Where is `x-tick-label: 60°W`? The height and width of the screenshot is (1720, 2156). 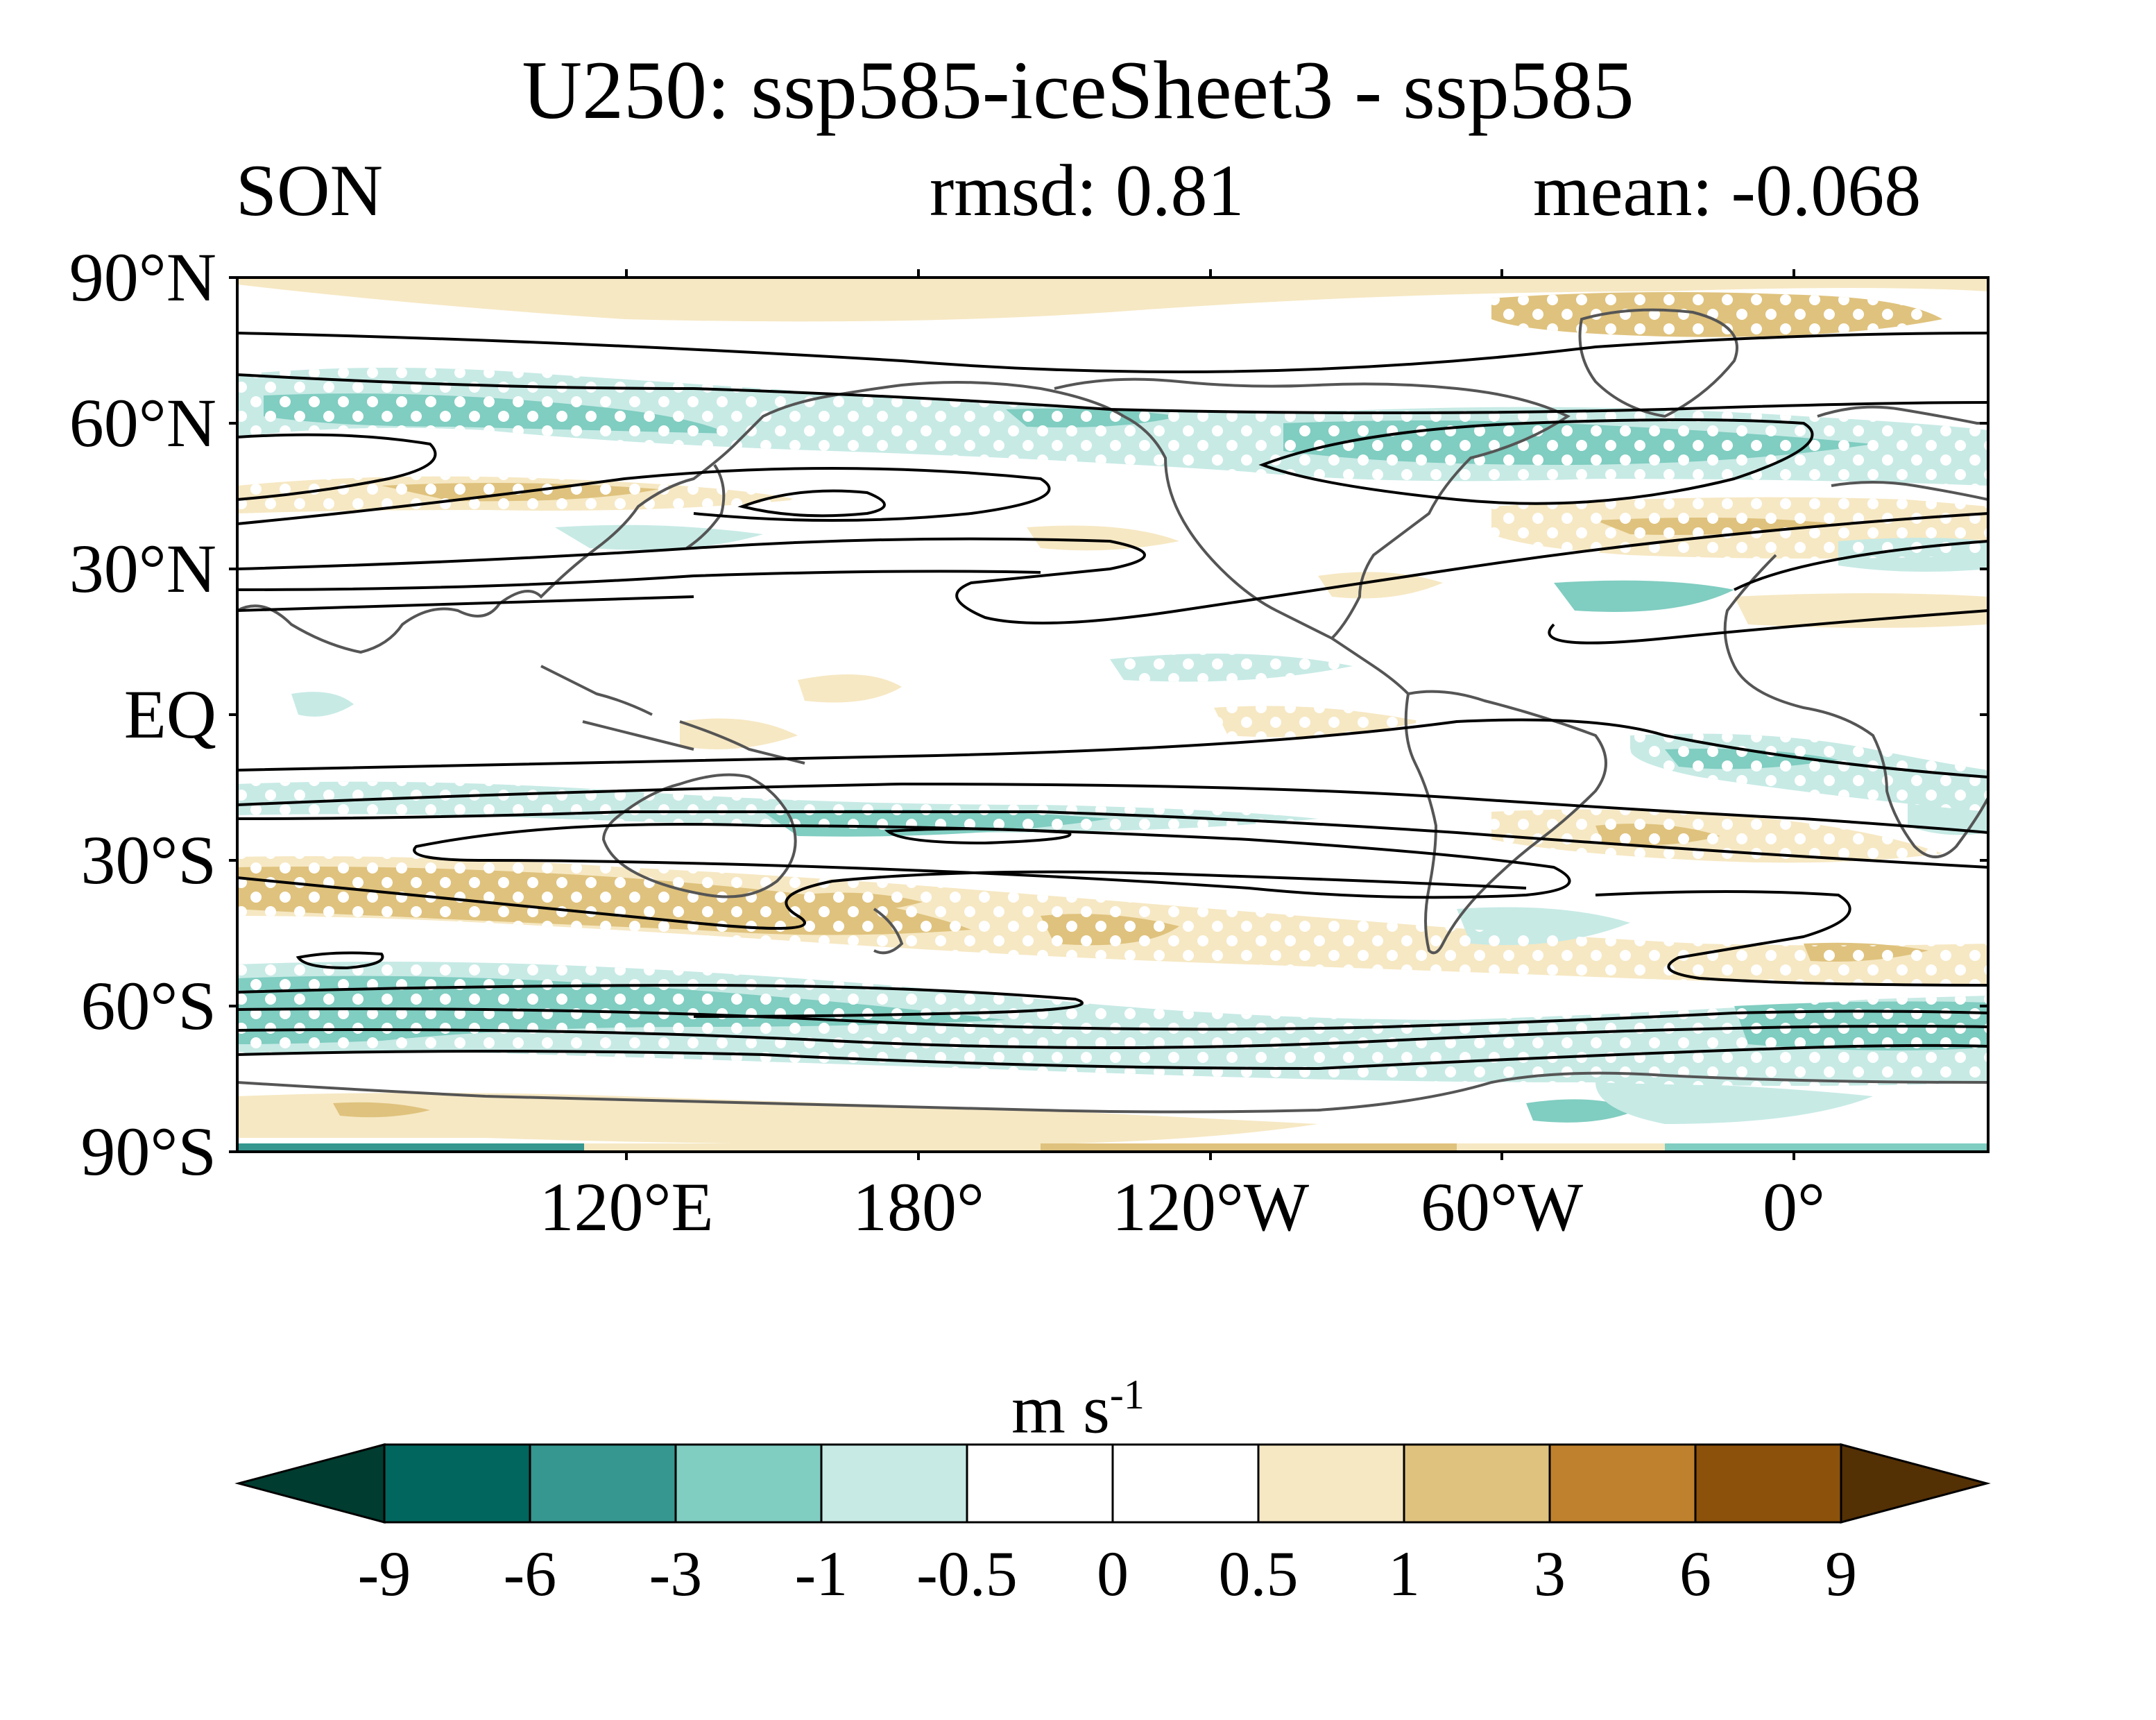
x-tick-label: 60°W is located at coordinates (1502, 1206).